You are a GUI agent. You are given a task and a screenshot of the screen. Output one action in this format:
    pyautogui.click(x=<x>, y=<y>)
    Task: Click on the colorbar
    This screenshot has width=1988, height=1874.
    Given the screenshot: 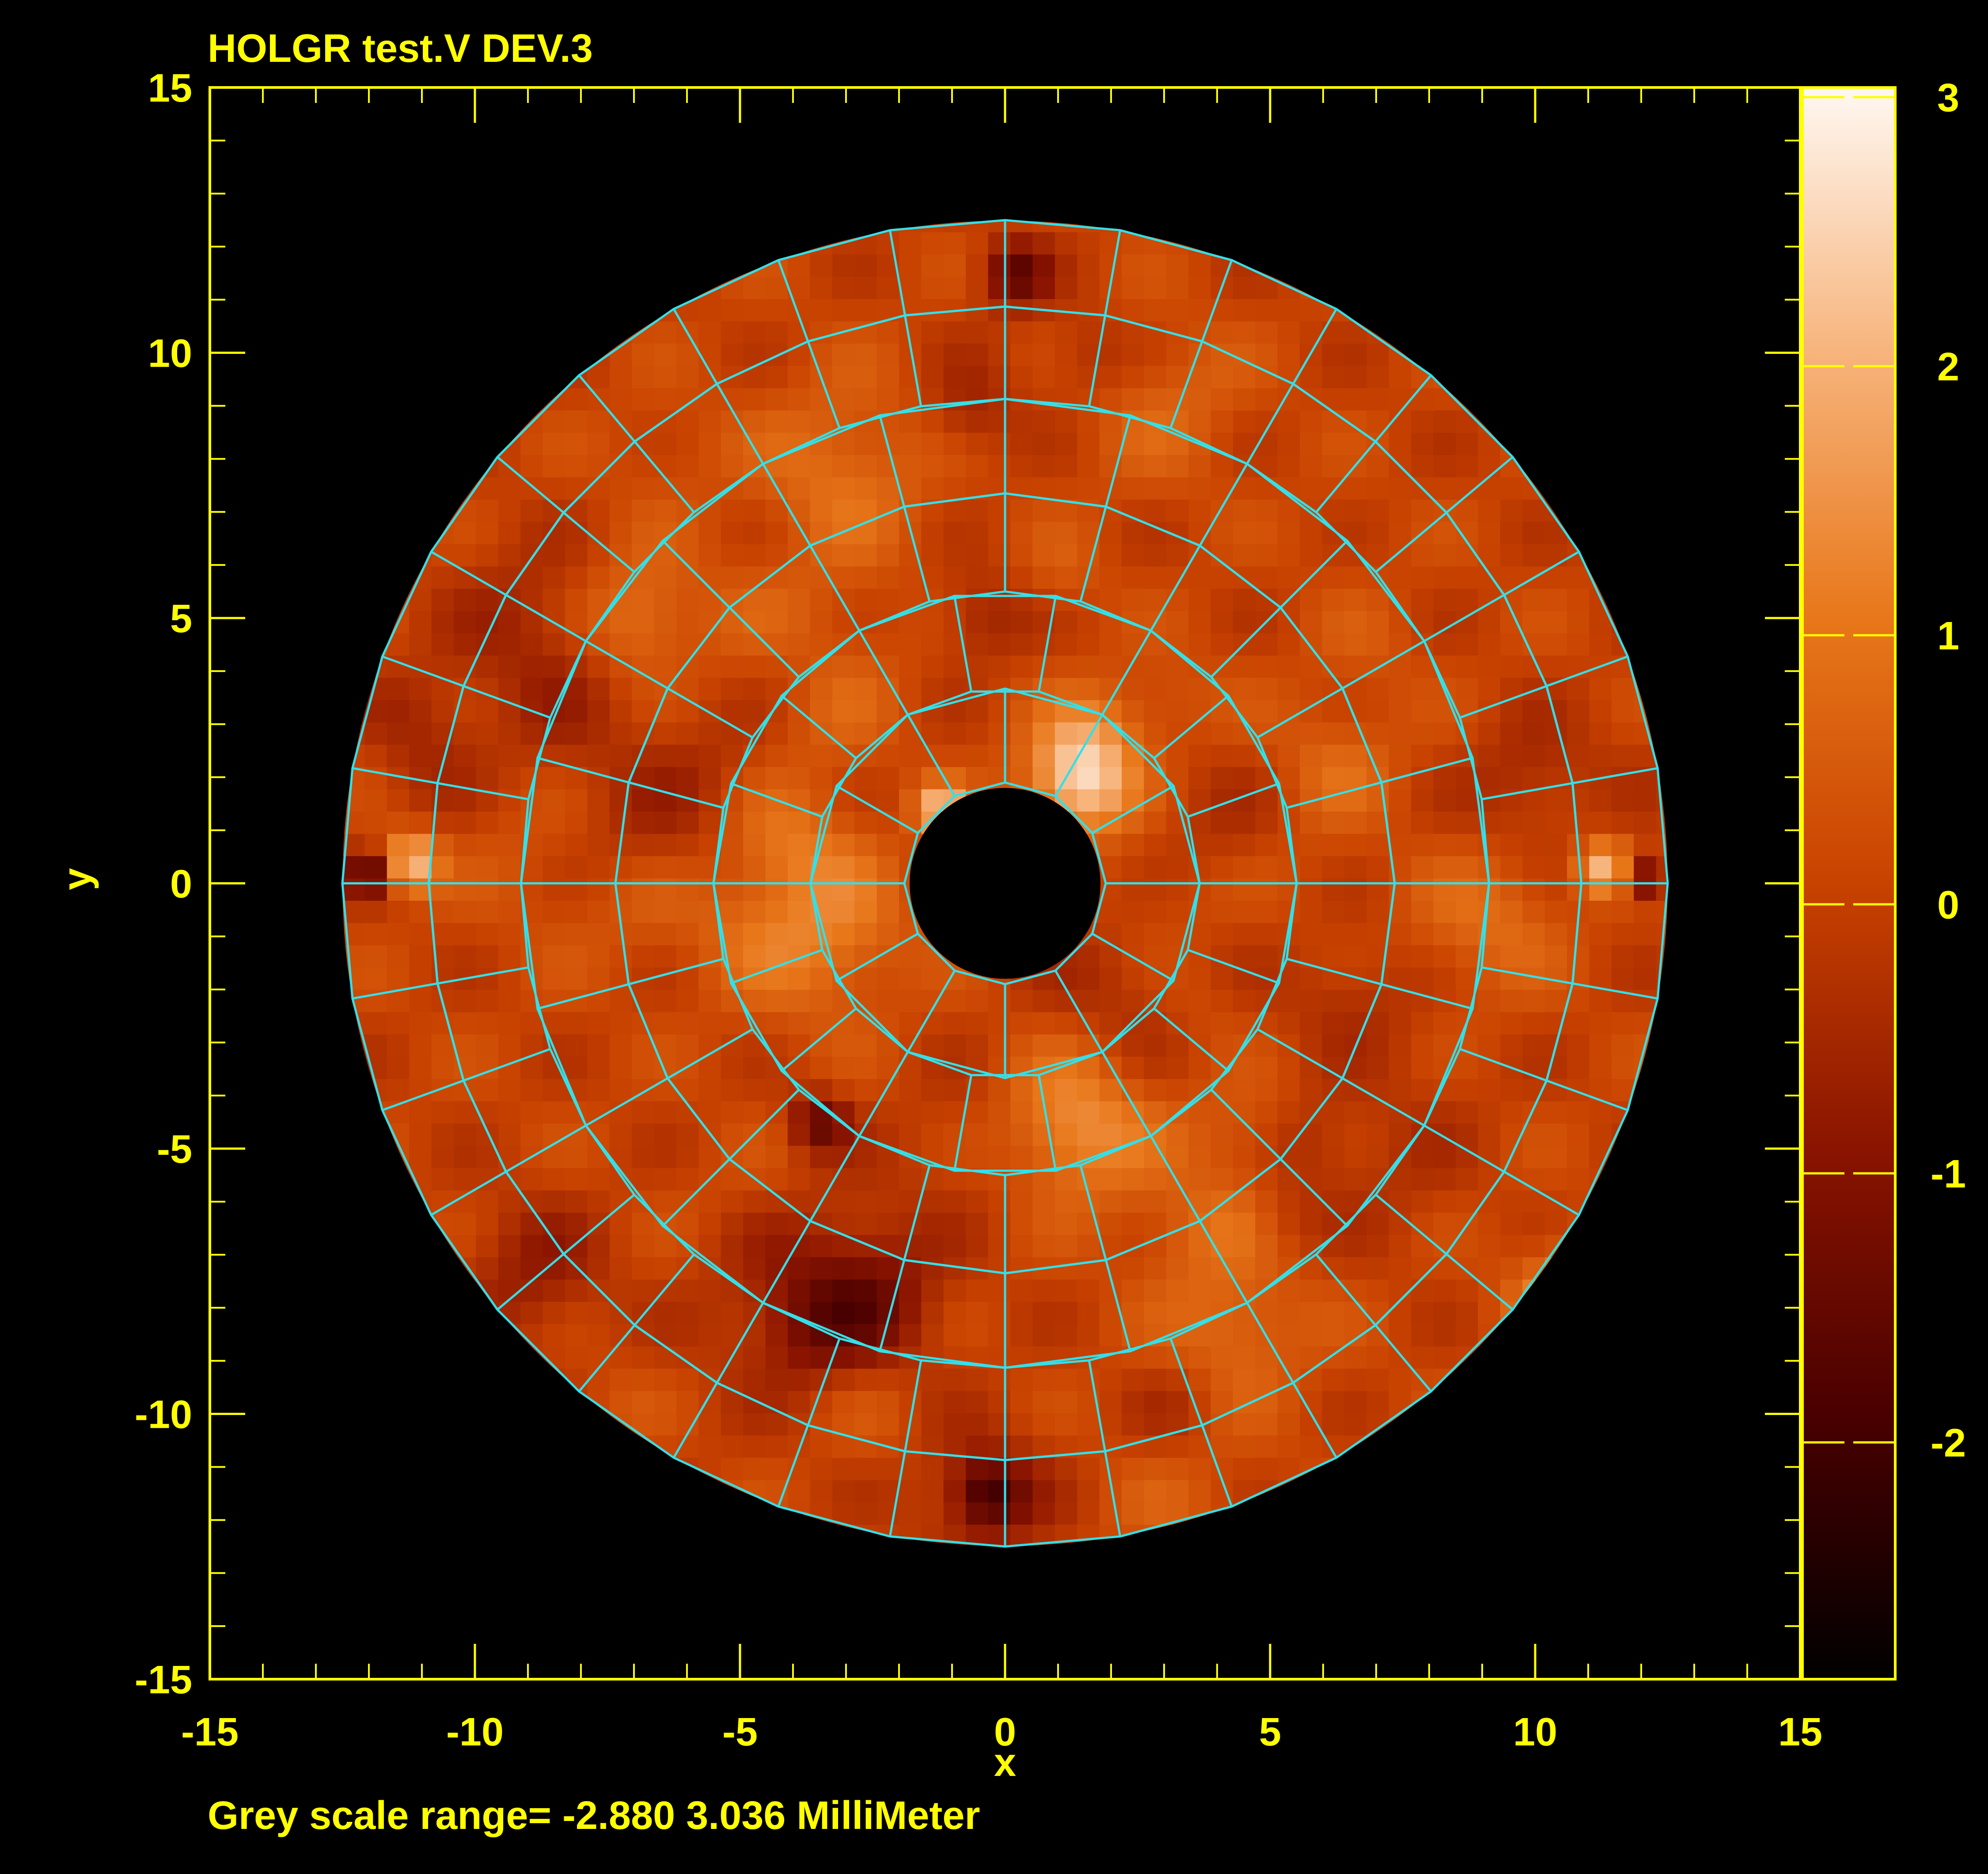 What is the action you would take?
    pyautogui.click(x=1849, y=884)
    